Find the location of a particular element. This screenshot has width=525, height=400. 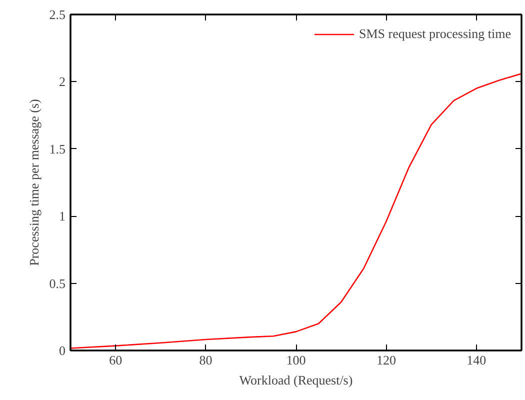

y-tick-label: 0.5 is located at coordinates (57, 283).